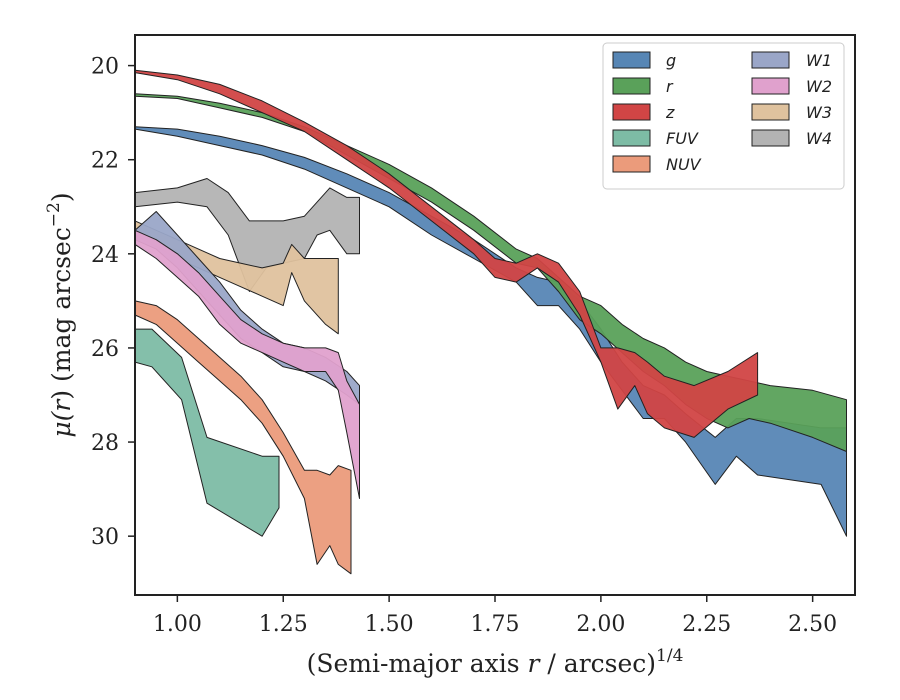 This screenshot has width=900, height=700. I want to click on band-w4, so click(247, 235).